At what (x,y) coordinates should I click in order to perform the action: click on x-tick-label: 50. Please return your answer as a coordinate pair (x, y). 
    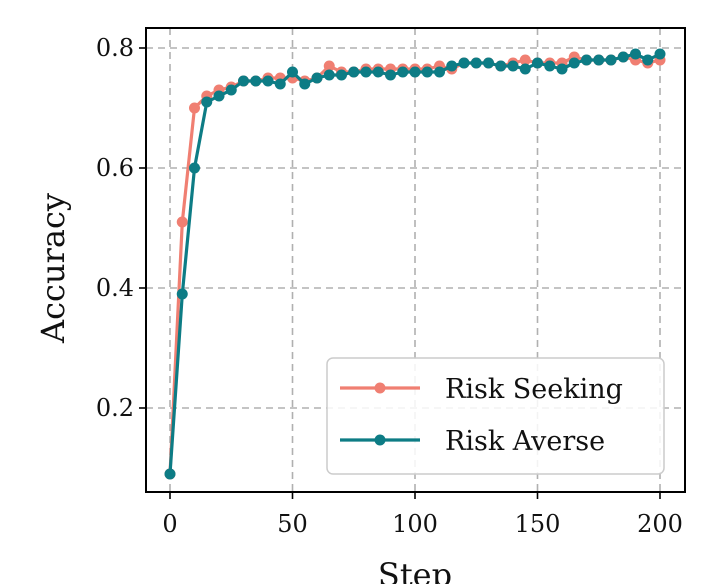
    Looking at the image, I should click on (292, 524).